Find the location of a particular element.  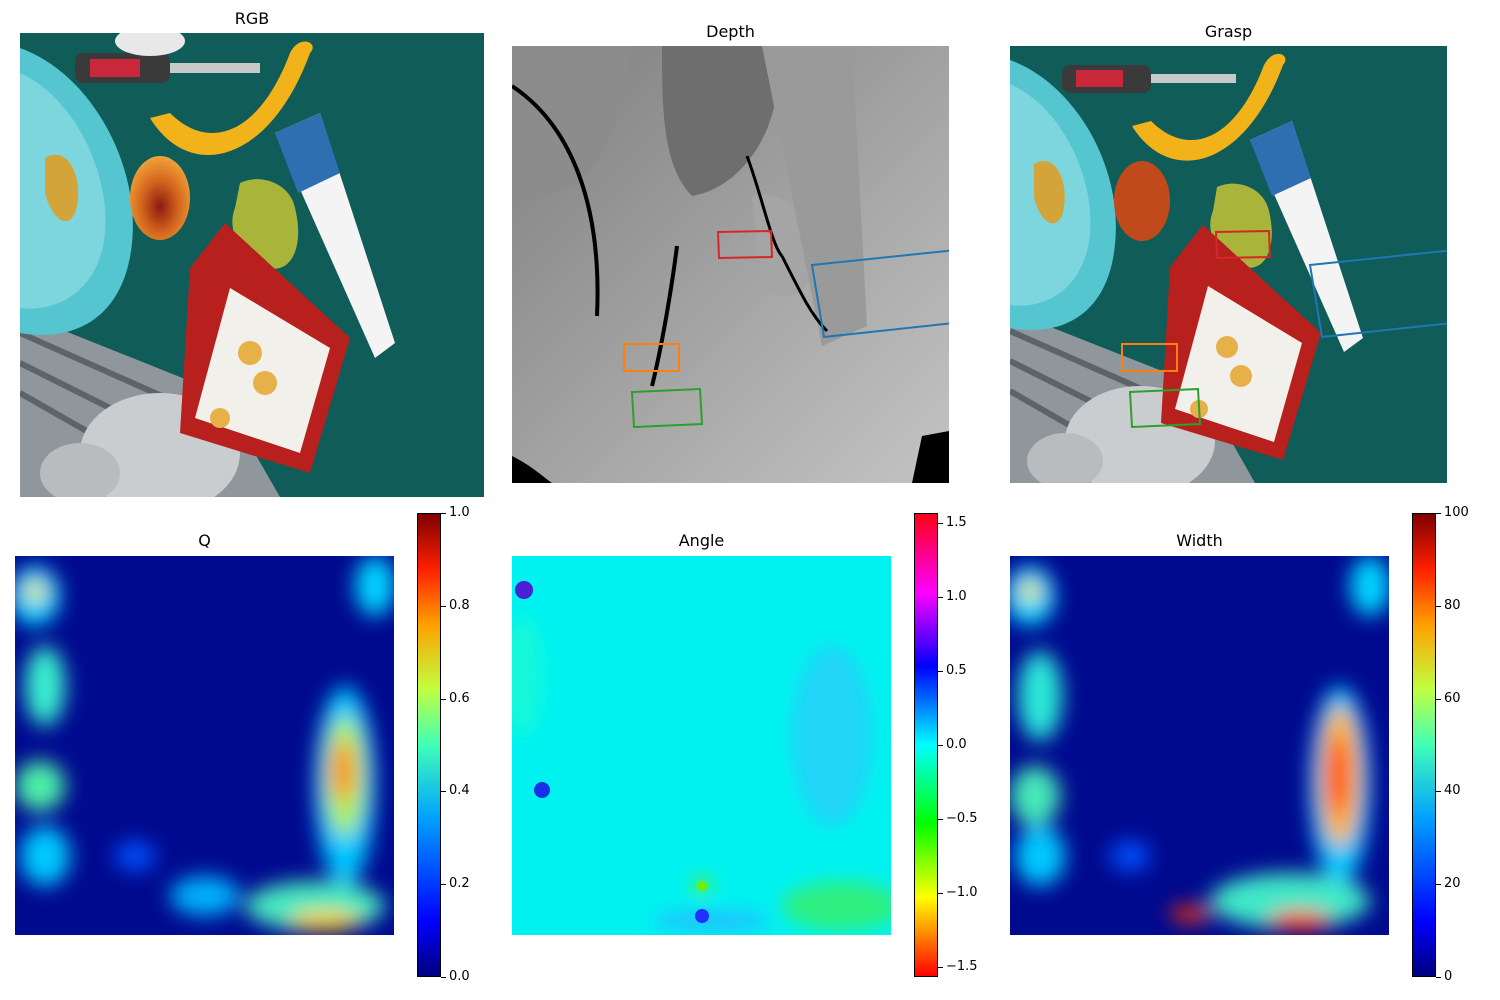

colorbar-tick-label: 0.2 is located at coordinates (459, 883).